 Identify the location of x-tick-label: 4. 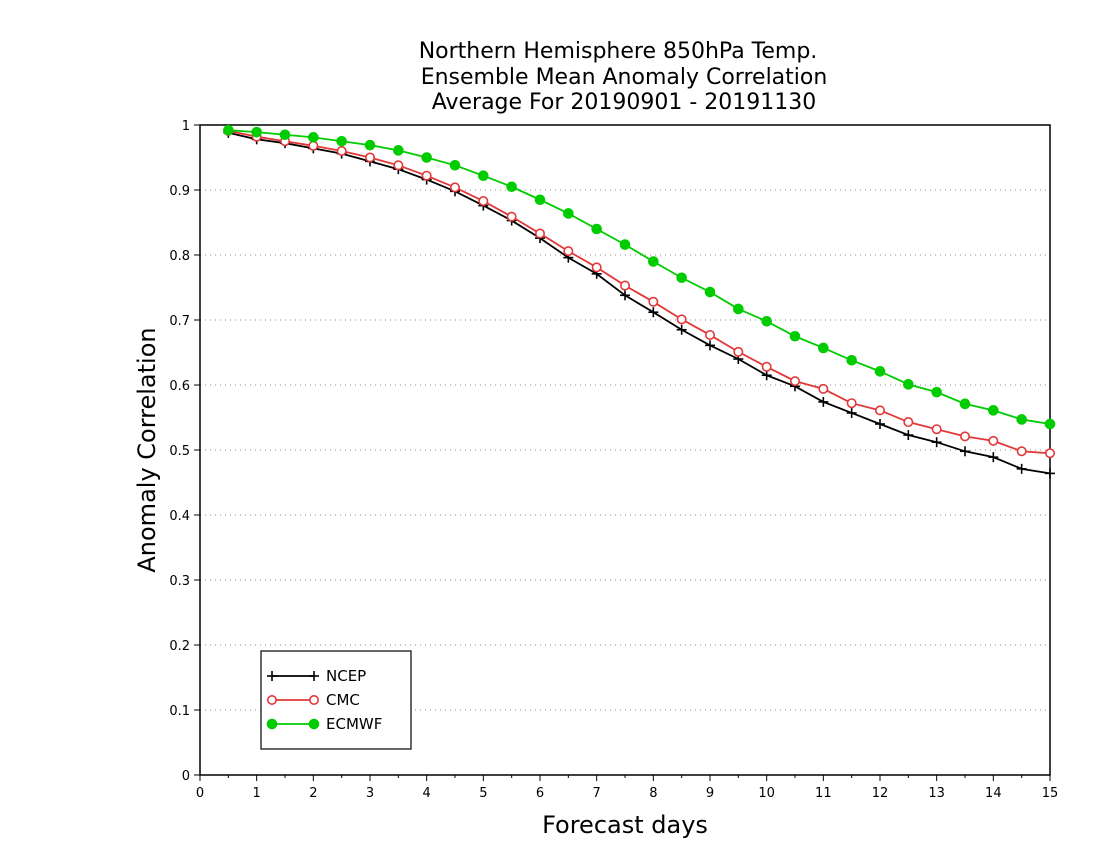
(427, 793).